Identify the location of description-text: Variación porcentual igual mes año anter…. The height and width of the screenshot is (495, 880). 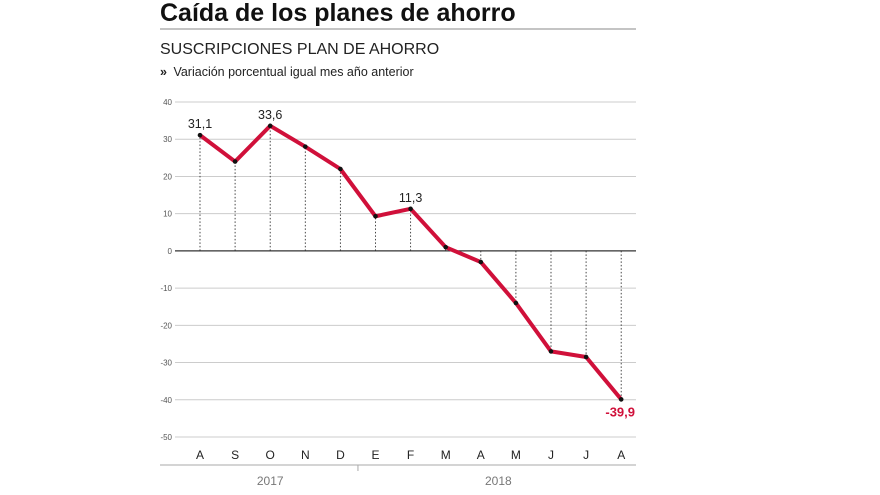
(293, 72).